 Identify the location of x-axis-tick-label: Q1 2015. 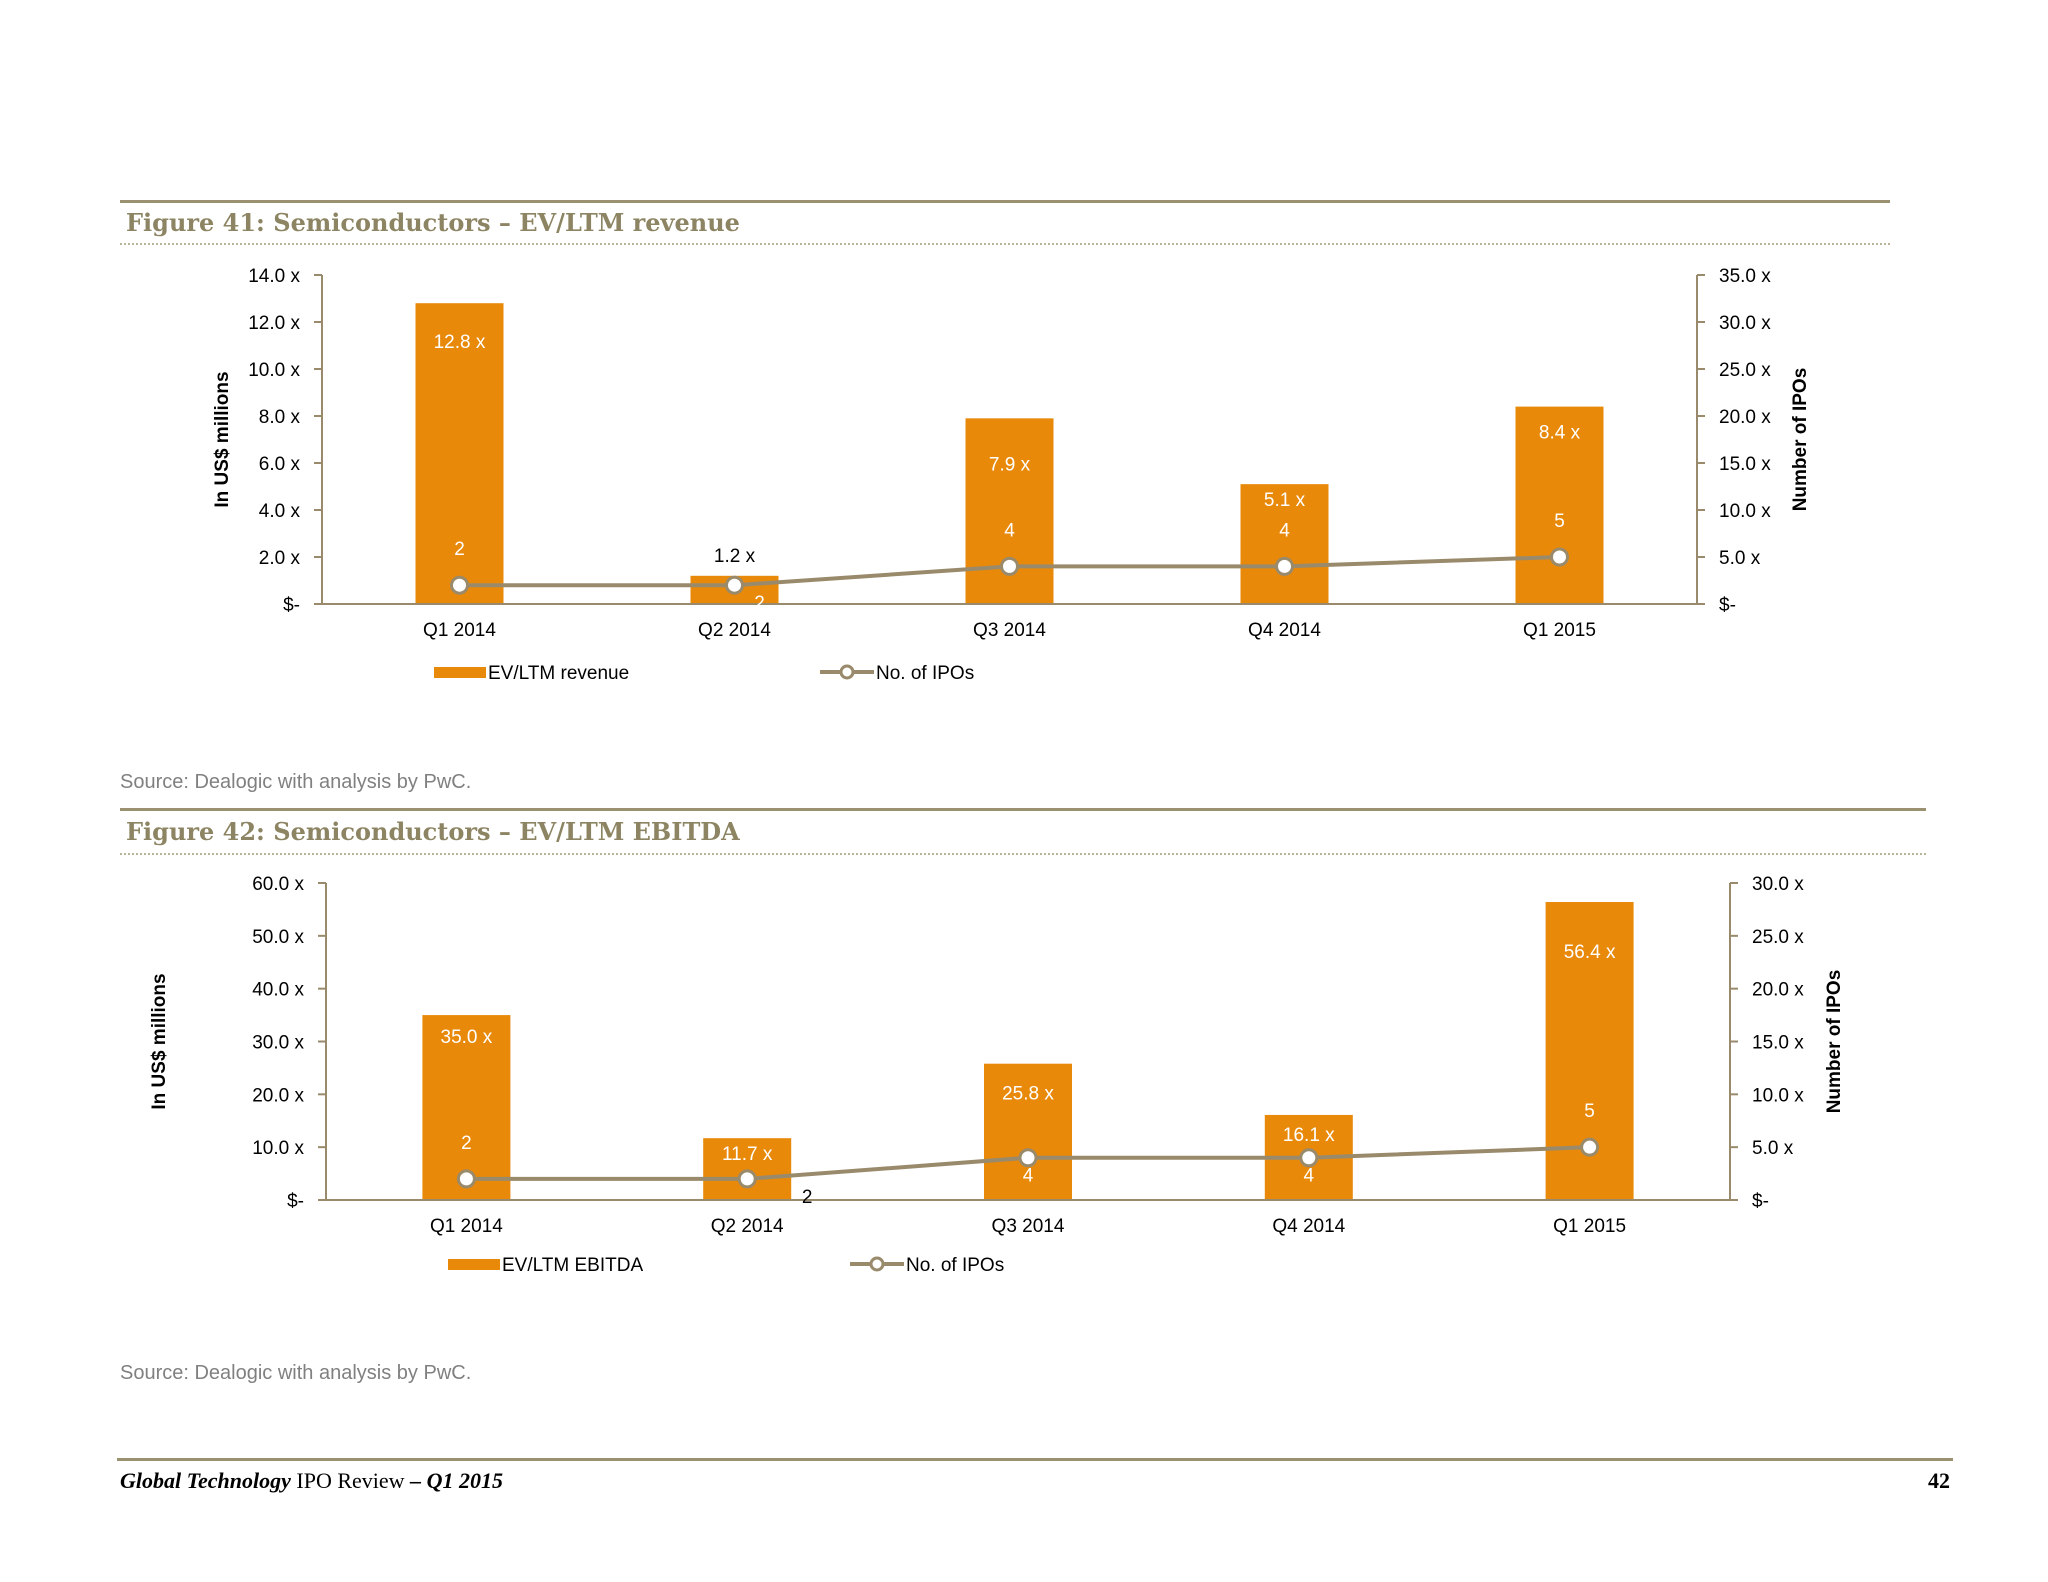
(1589, 1226).